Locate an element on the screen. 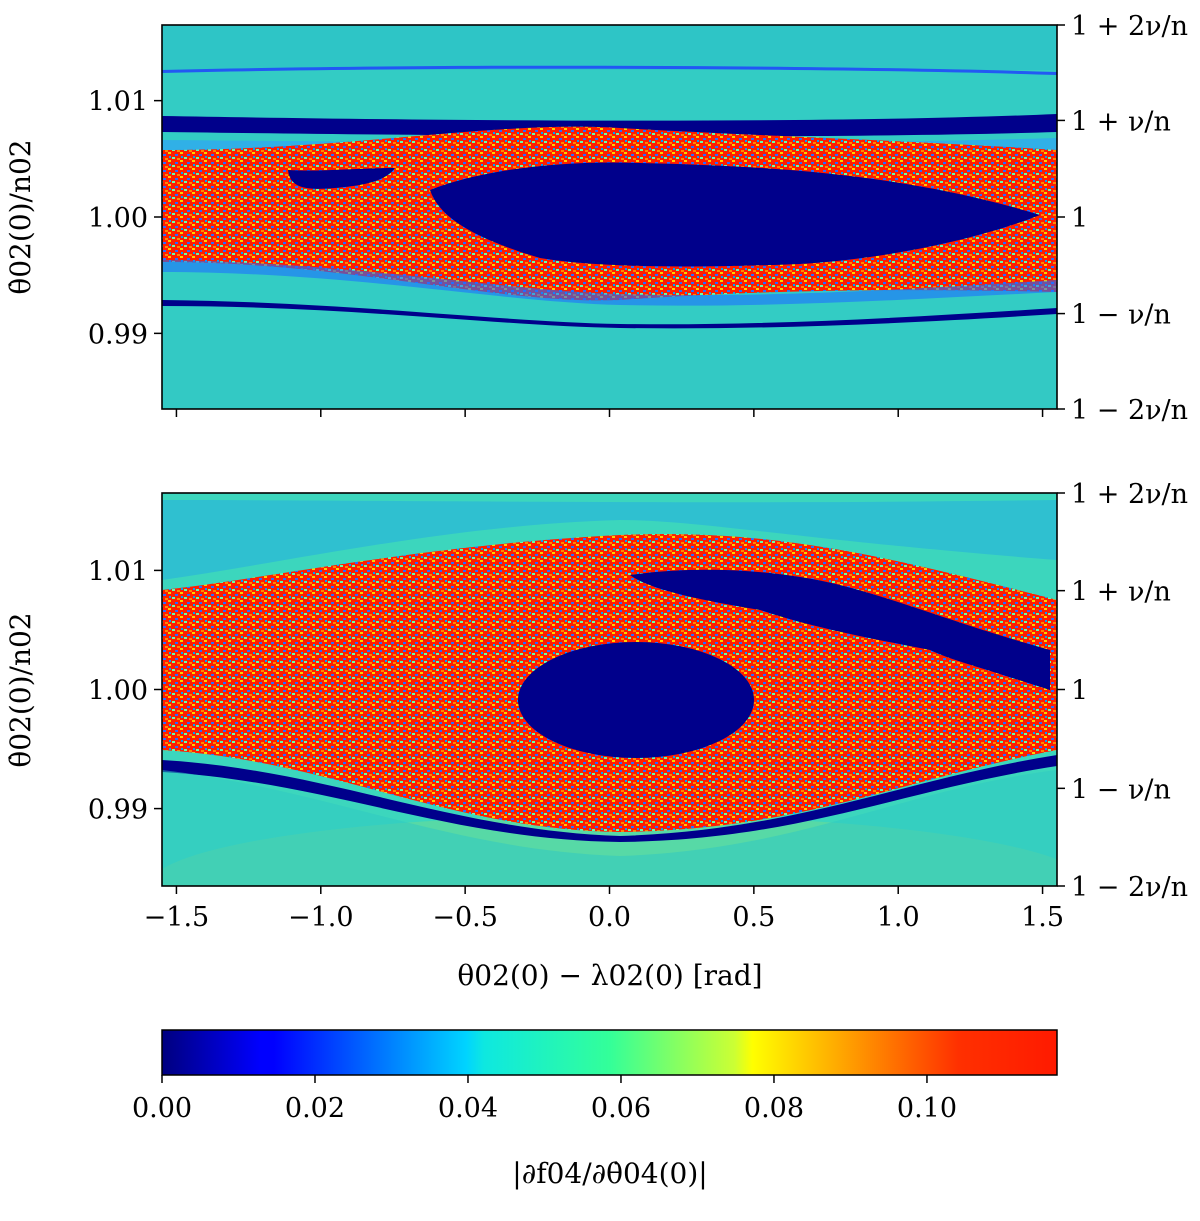 The height and width of the screenshot is (1221, 1200). colorbar-tick-label: 0.02 is located at coordinates (315, 1108).